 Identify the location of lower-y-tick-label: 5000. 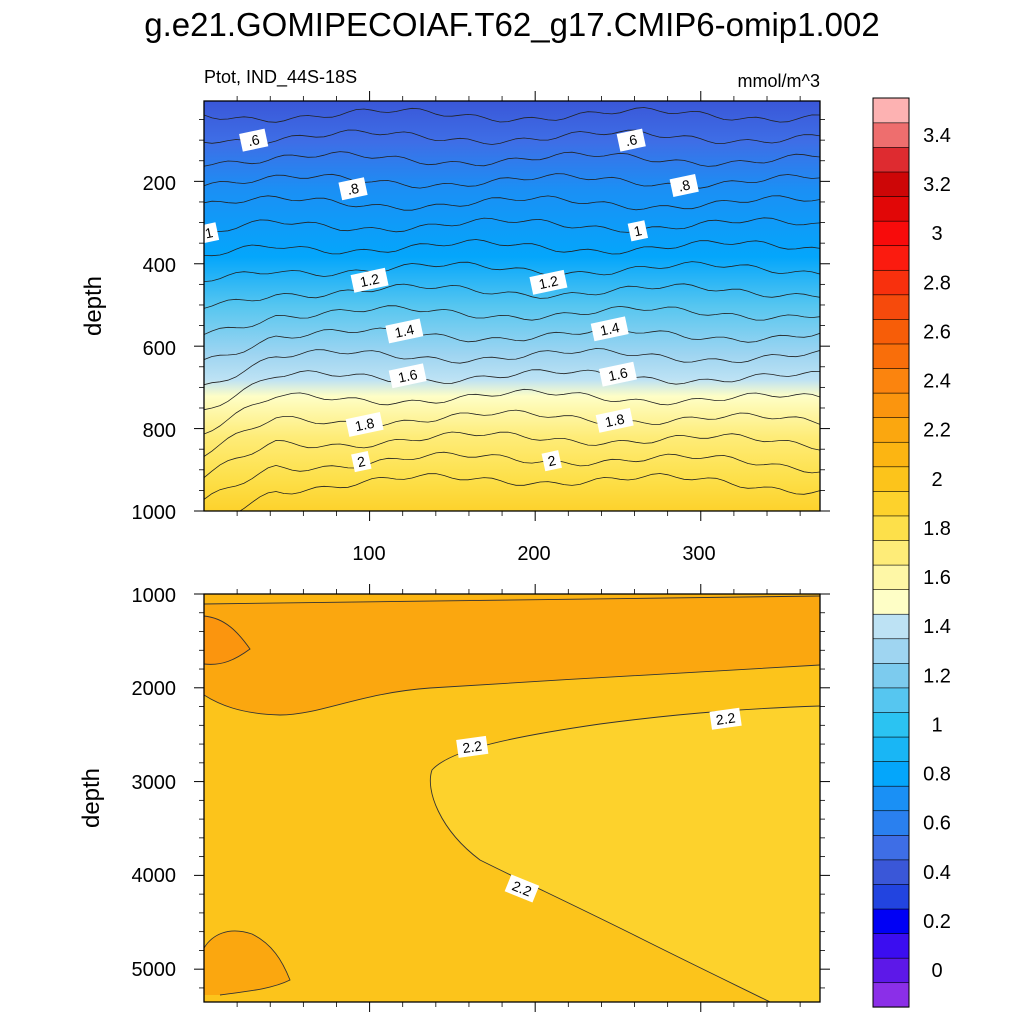
(154, 970).